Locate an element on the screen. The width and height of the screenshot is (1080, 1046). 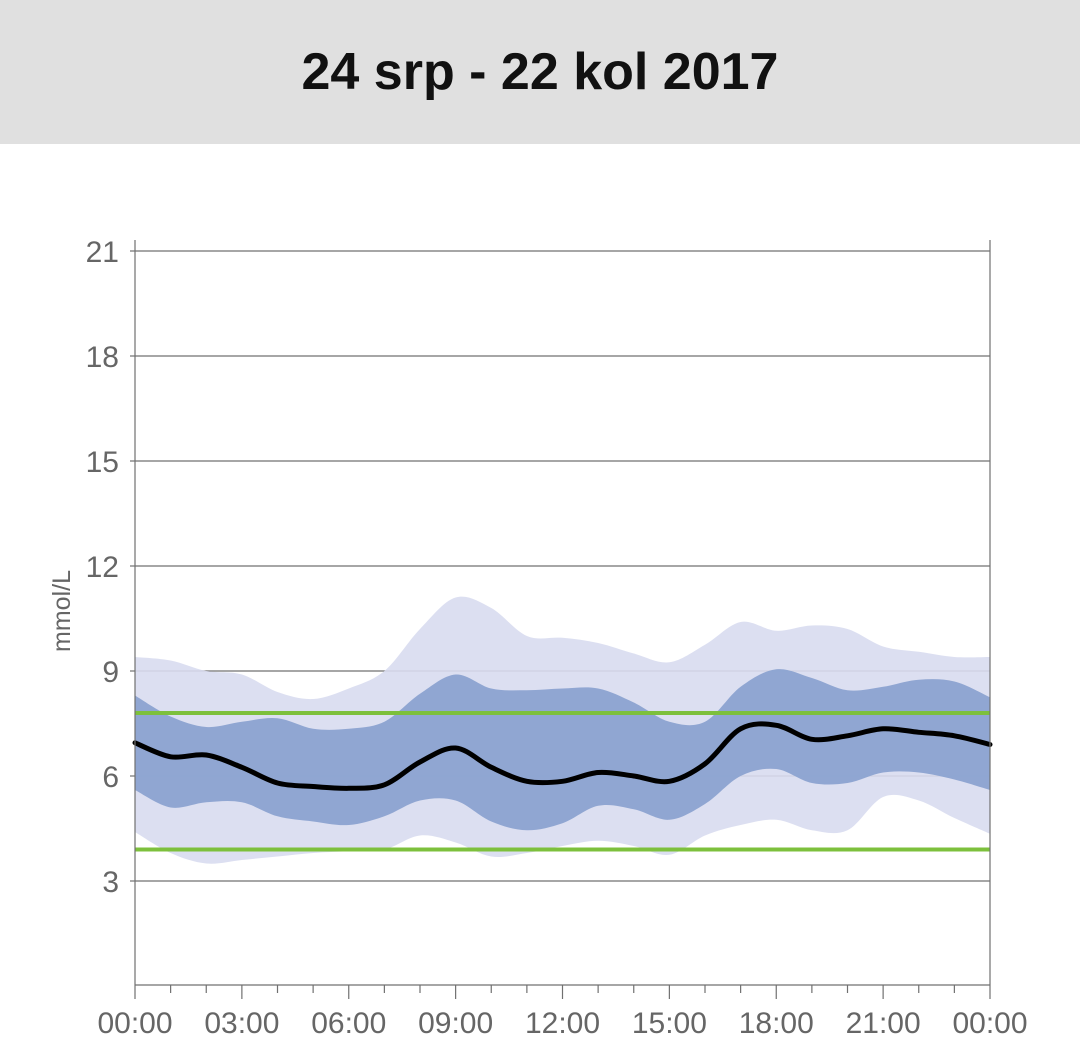
y-tick-label: 12 is located at coordinates (102, 567).